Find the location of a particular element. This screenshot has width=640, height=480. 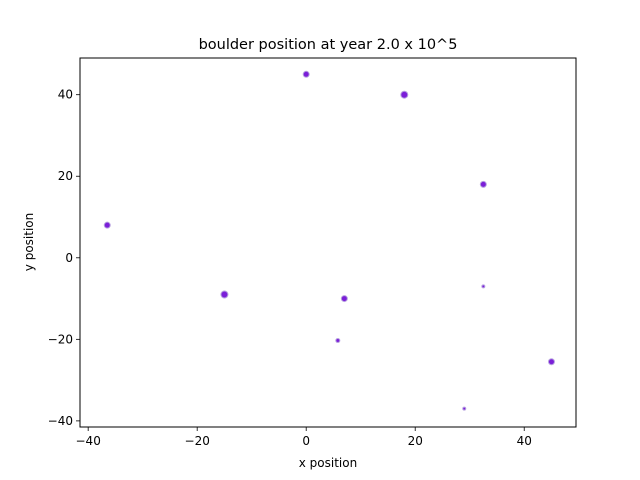

x-tick-label: −40 is located at coordinates (88, 441).